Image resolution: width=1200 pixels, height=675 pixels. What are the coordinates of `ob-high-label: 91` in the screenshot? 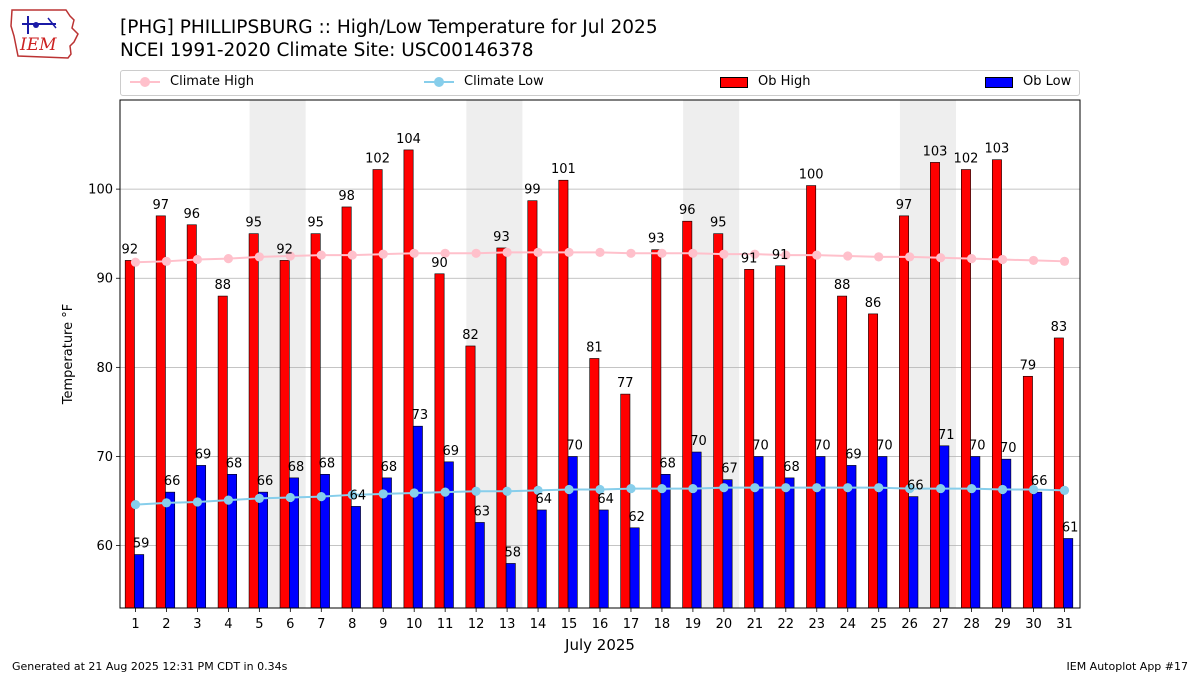 It's located at (749, 258).